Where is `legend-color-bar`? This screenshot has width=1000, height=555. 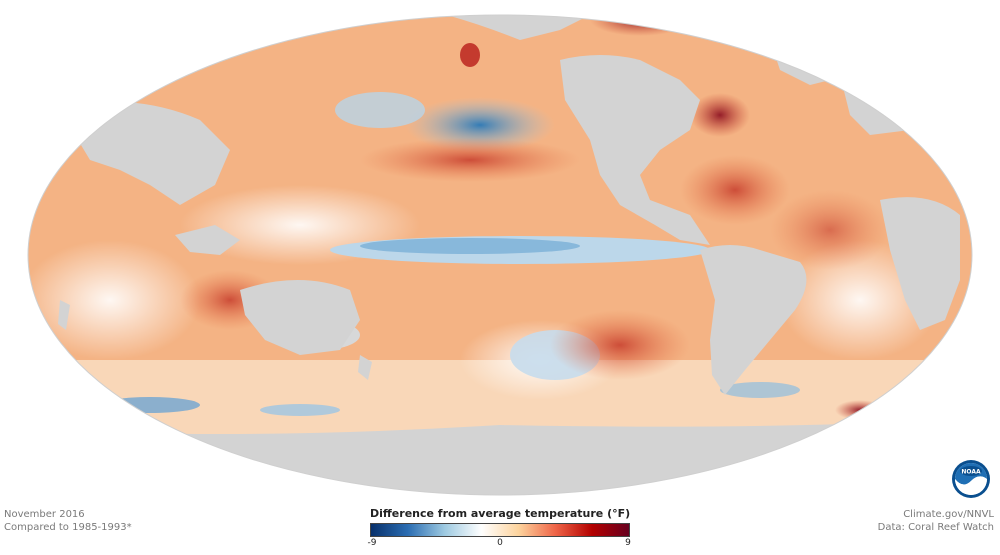 legend-color-bar is located at coordinates (500, 530).